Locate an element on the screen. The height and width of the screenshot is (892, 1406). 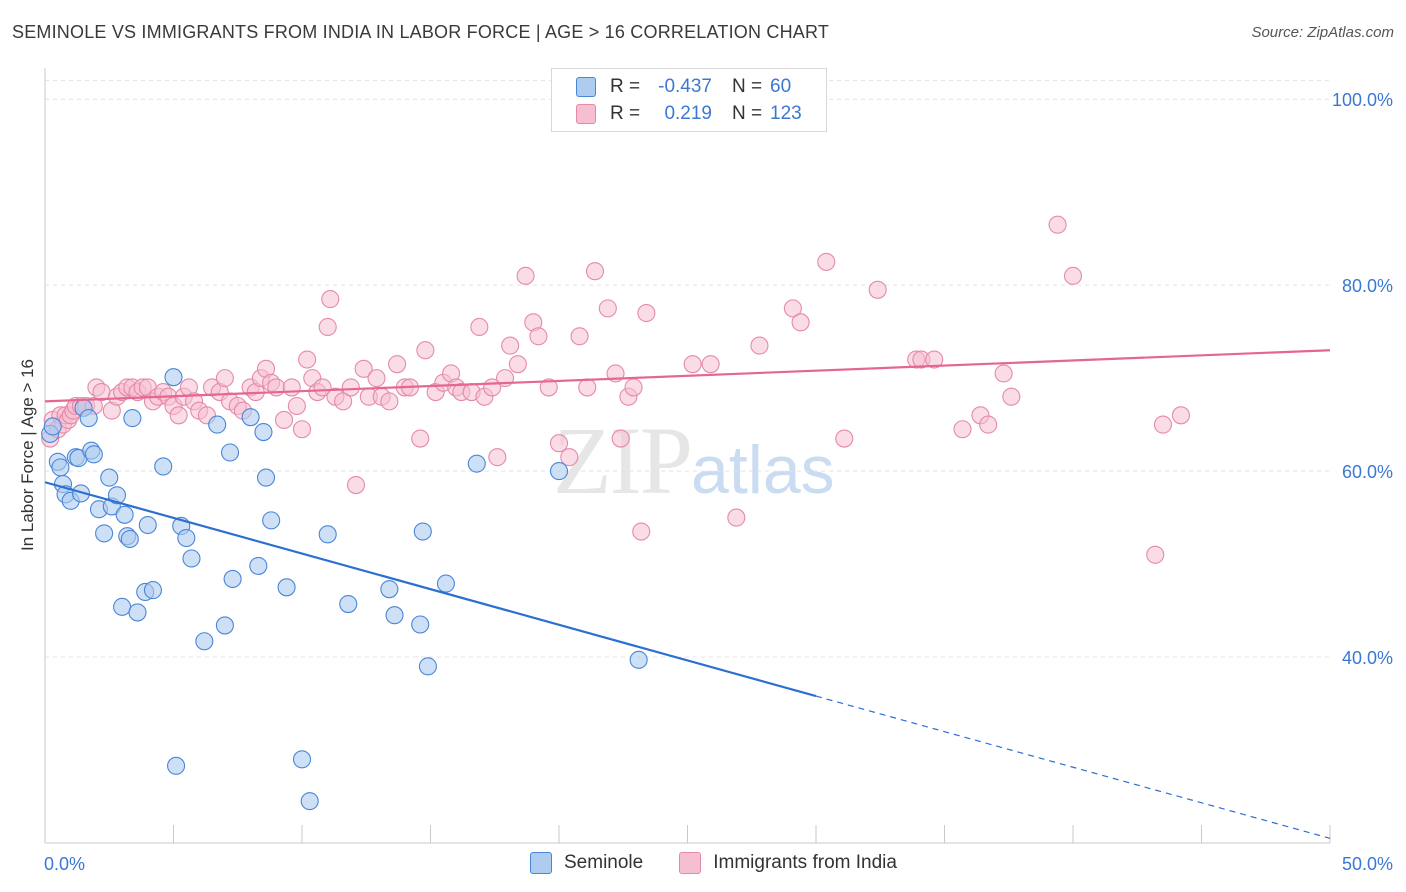
y-tick-label: 60.0% is located at coordinates (1367, 472).